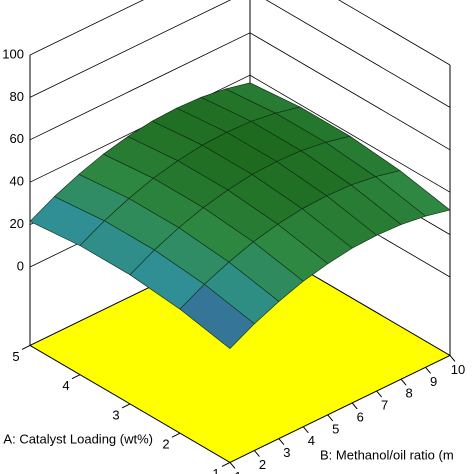 The width and height of the screenshot is (474, 474). Describe the element at coordinates (78, 438) in the screenshot. I see `x-axis-title: A: Catalyst Loading (wt%)` at that location.